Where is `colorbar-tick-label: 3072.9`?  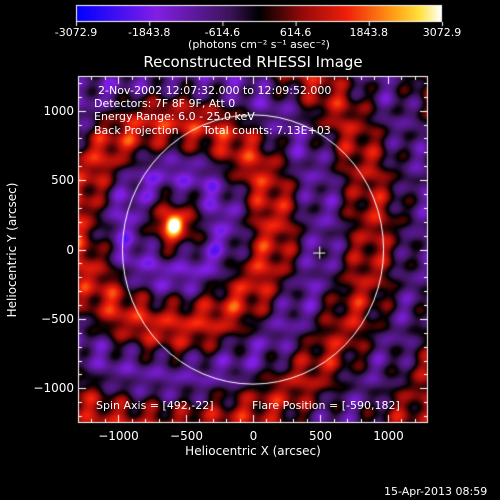 colorbar-tick-label: 3072.9 is located at coordinates (442, 32).